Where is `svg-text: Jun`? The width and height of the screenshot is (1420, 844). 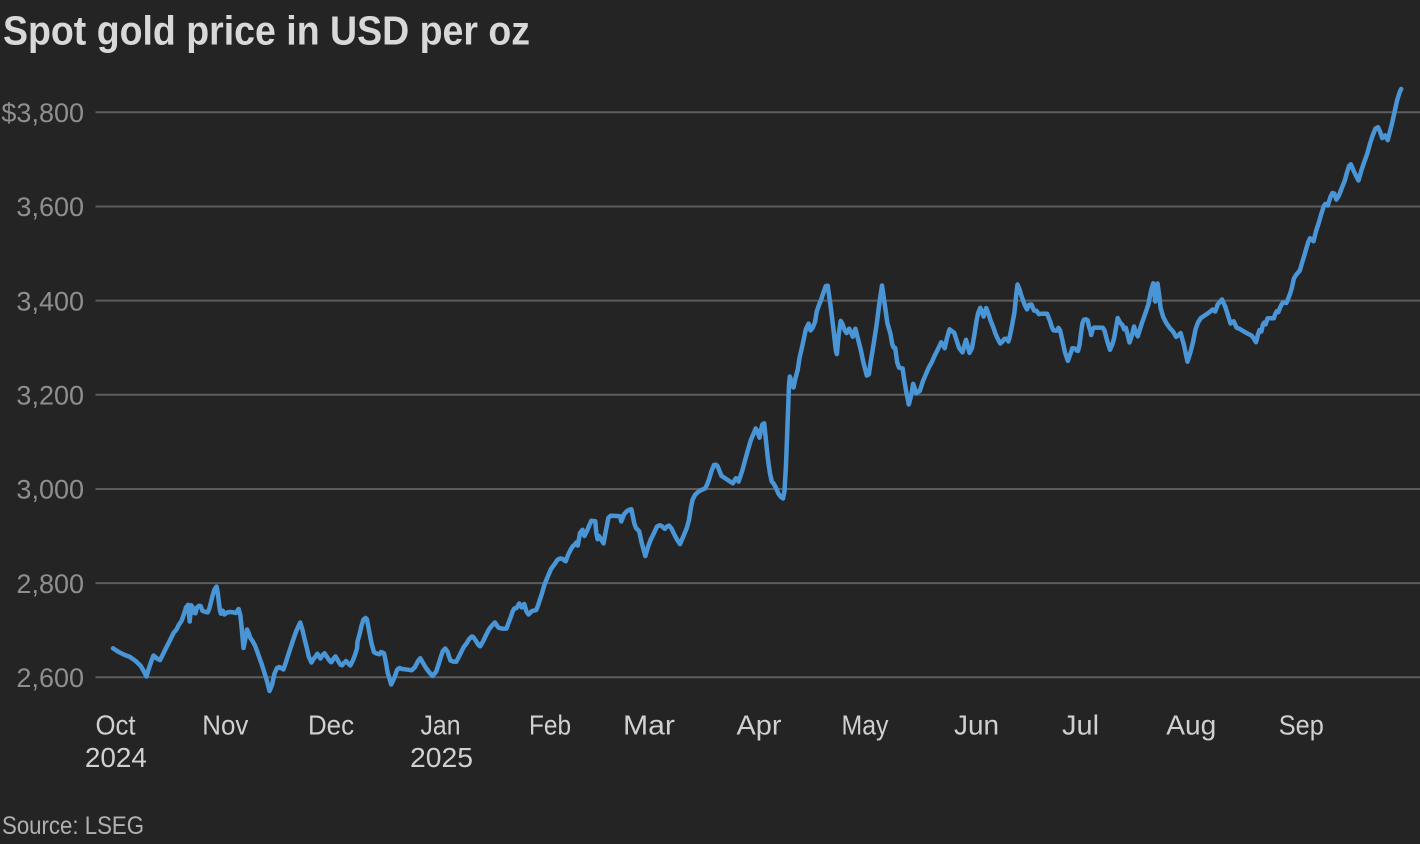 svg-text: Jun is located at coordinates (976, 725).